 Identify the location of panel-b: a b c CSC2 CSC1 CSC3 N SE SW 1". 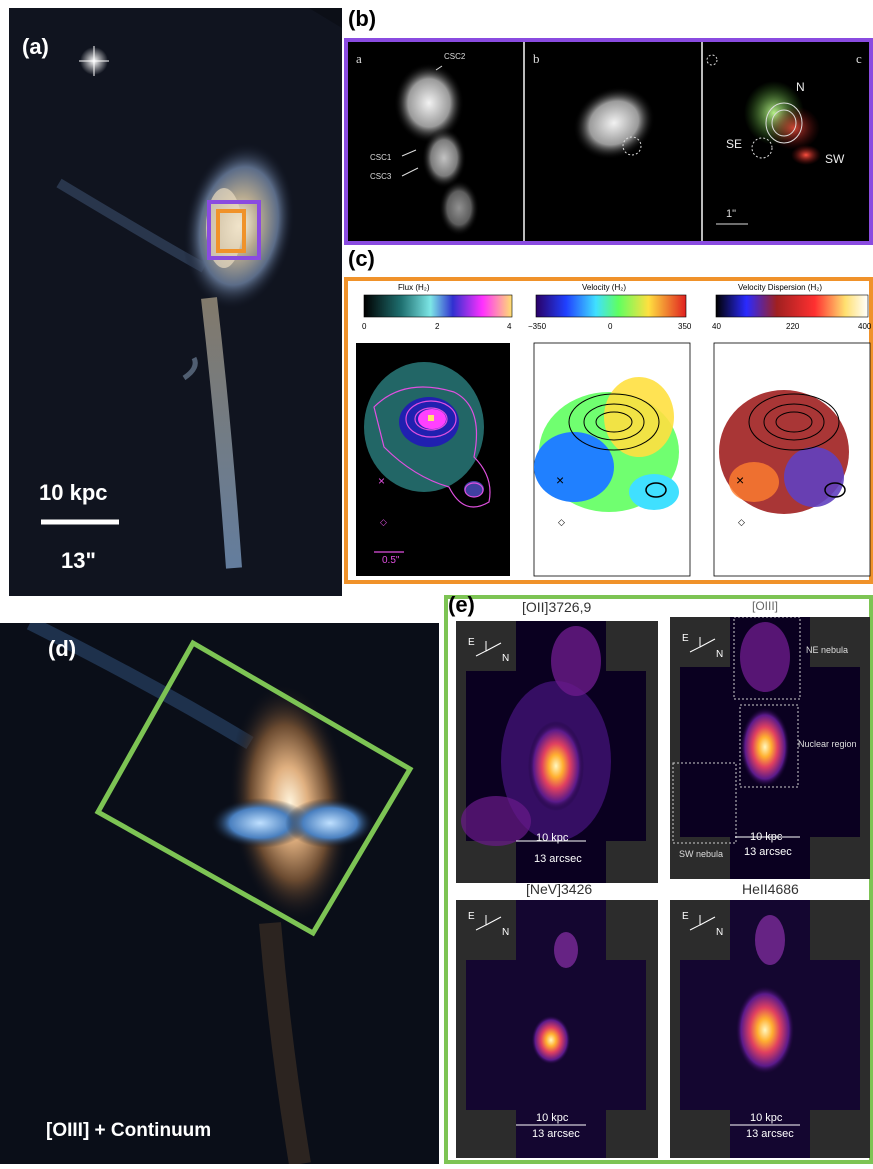
(608, 141).